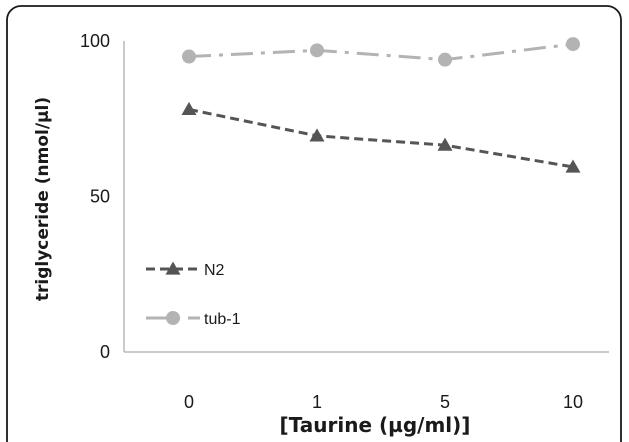  What do you see at coordinates (43, 199) in the screenshot?
I see `y-axis-title: triglyceride (nmol/µl)` at bounding box center [43, 199].